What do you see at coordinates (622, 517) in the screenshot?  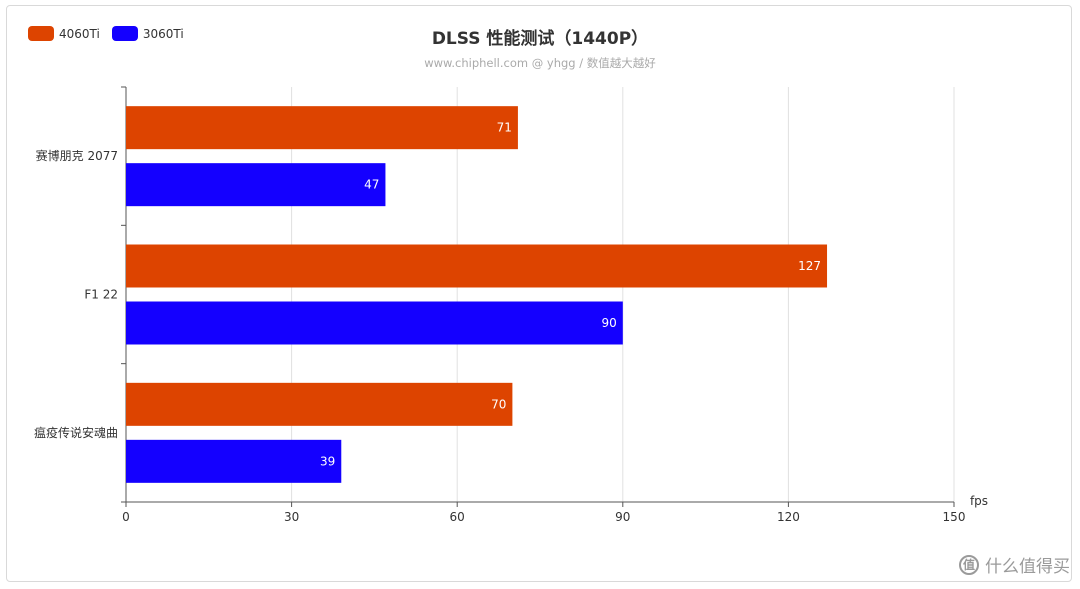 I see `x-tick-label: 90` at bounding box center [622, 517].